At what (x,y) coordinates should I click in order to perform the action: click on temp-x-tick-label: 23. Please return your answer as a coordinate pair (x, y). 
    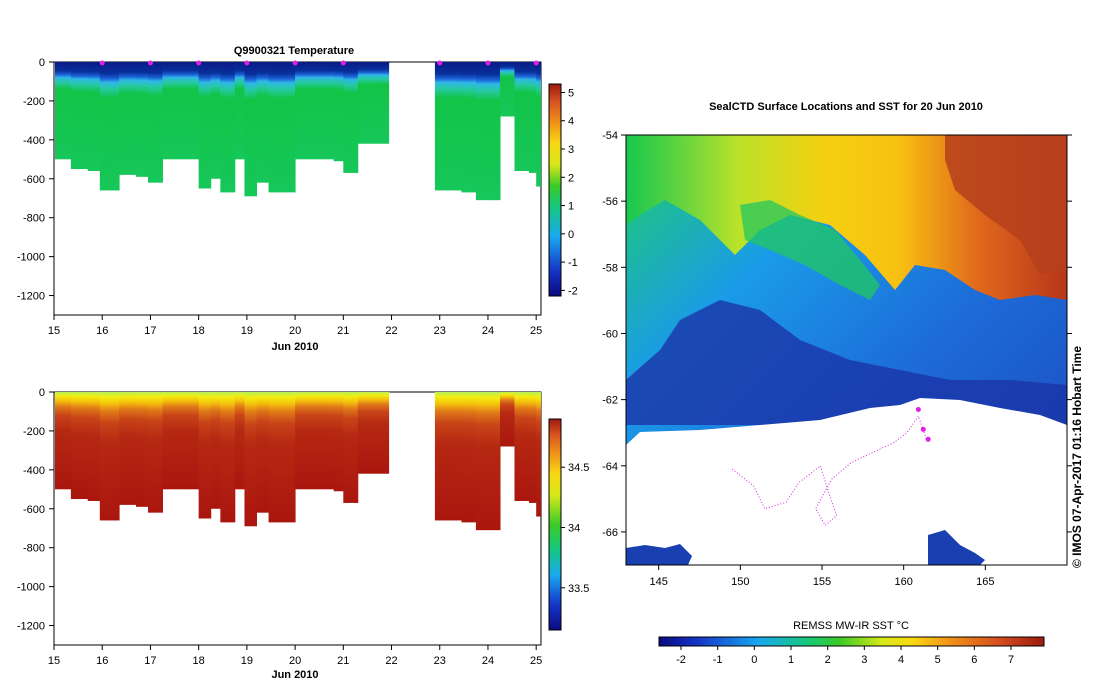
    Looking at the image, I should click on (440, 331).